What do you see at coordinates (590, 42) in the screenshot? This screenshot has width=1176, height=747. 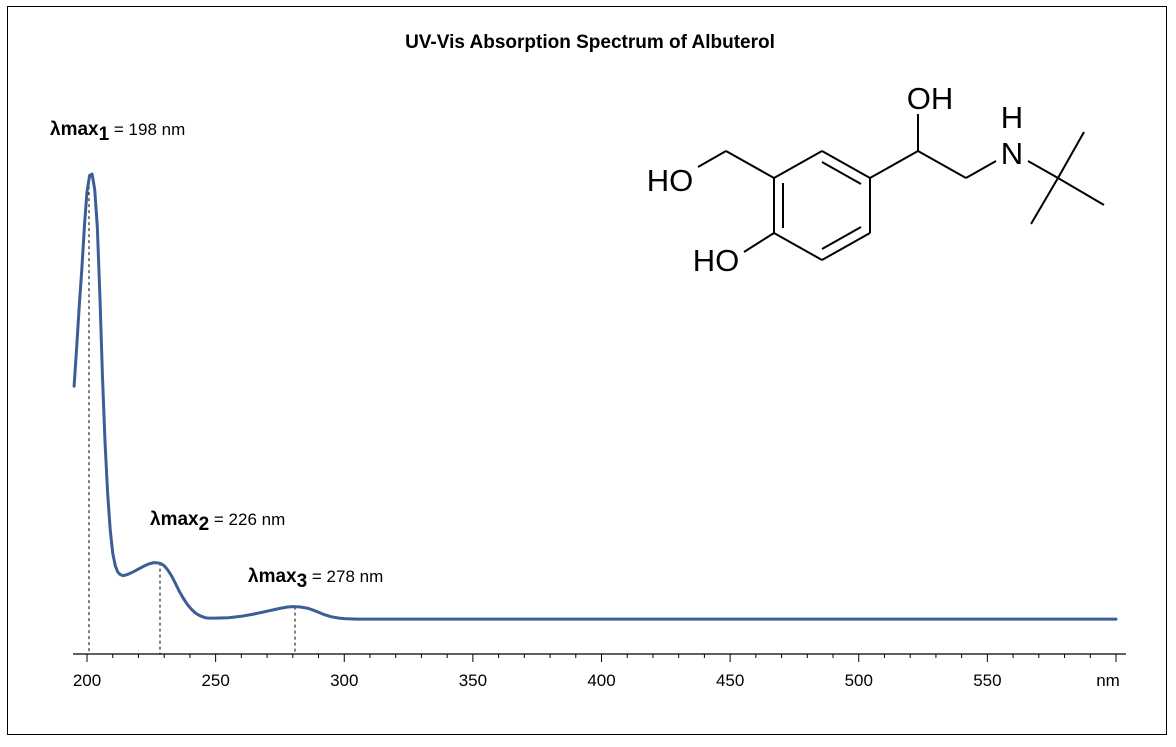 I see `chart-title: UV-Vis Absorption Spectrum of Albuterol` at bounding box center [590, 42].